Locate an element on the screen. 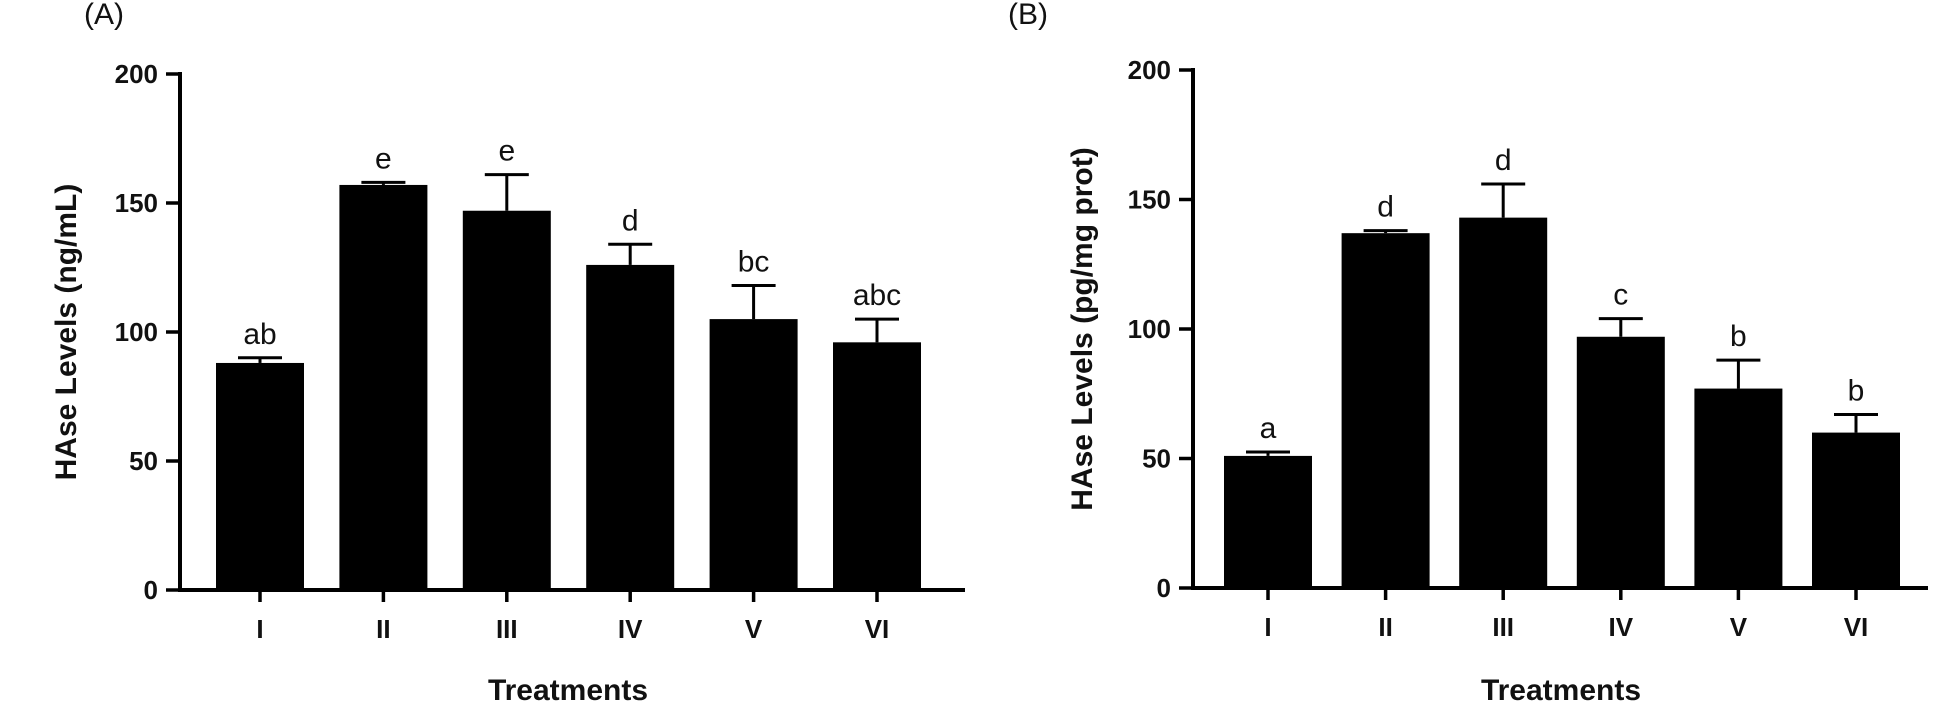 The image size is (1940, 714). significance-label-II: e is located at coordinates (383, 158).